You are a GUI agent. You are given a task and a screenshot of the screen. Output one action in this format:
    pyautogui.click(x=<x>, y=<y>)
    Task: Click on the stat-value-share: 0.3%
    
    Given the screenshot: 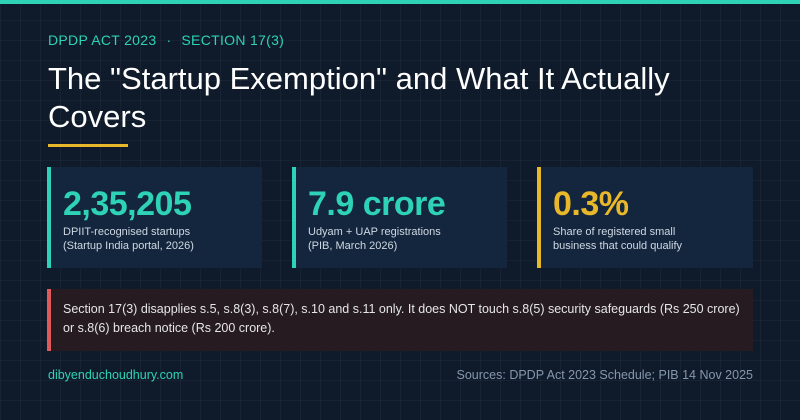 What is the action you would take?
    pyautogui.click(x=591, y=204)
    